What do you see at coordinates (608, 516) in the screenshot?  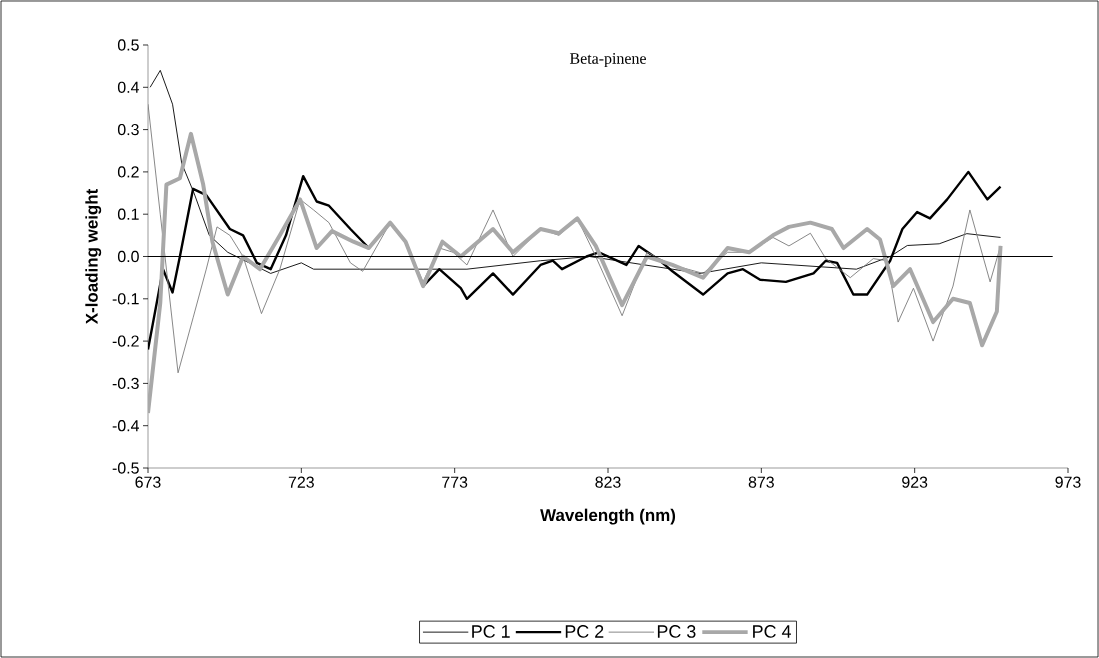 I see `x-axis-title: Wavelength (nm)` at bounding box center [608, 516].